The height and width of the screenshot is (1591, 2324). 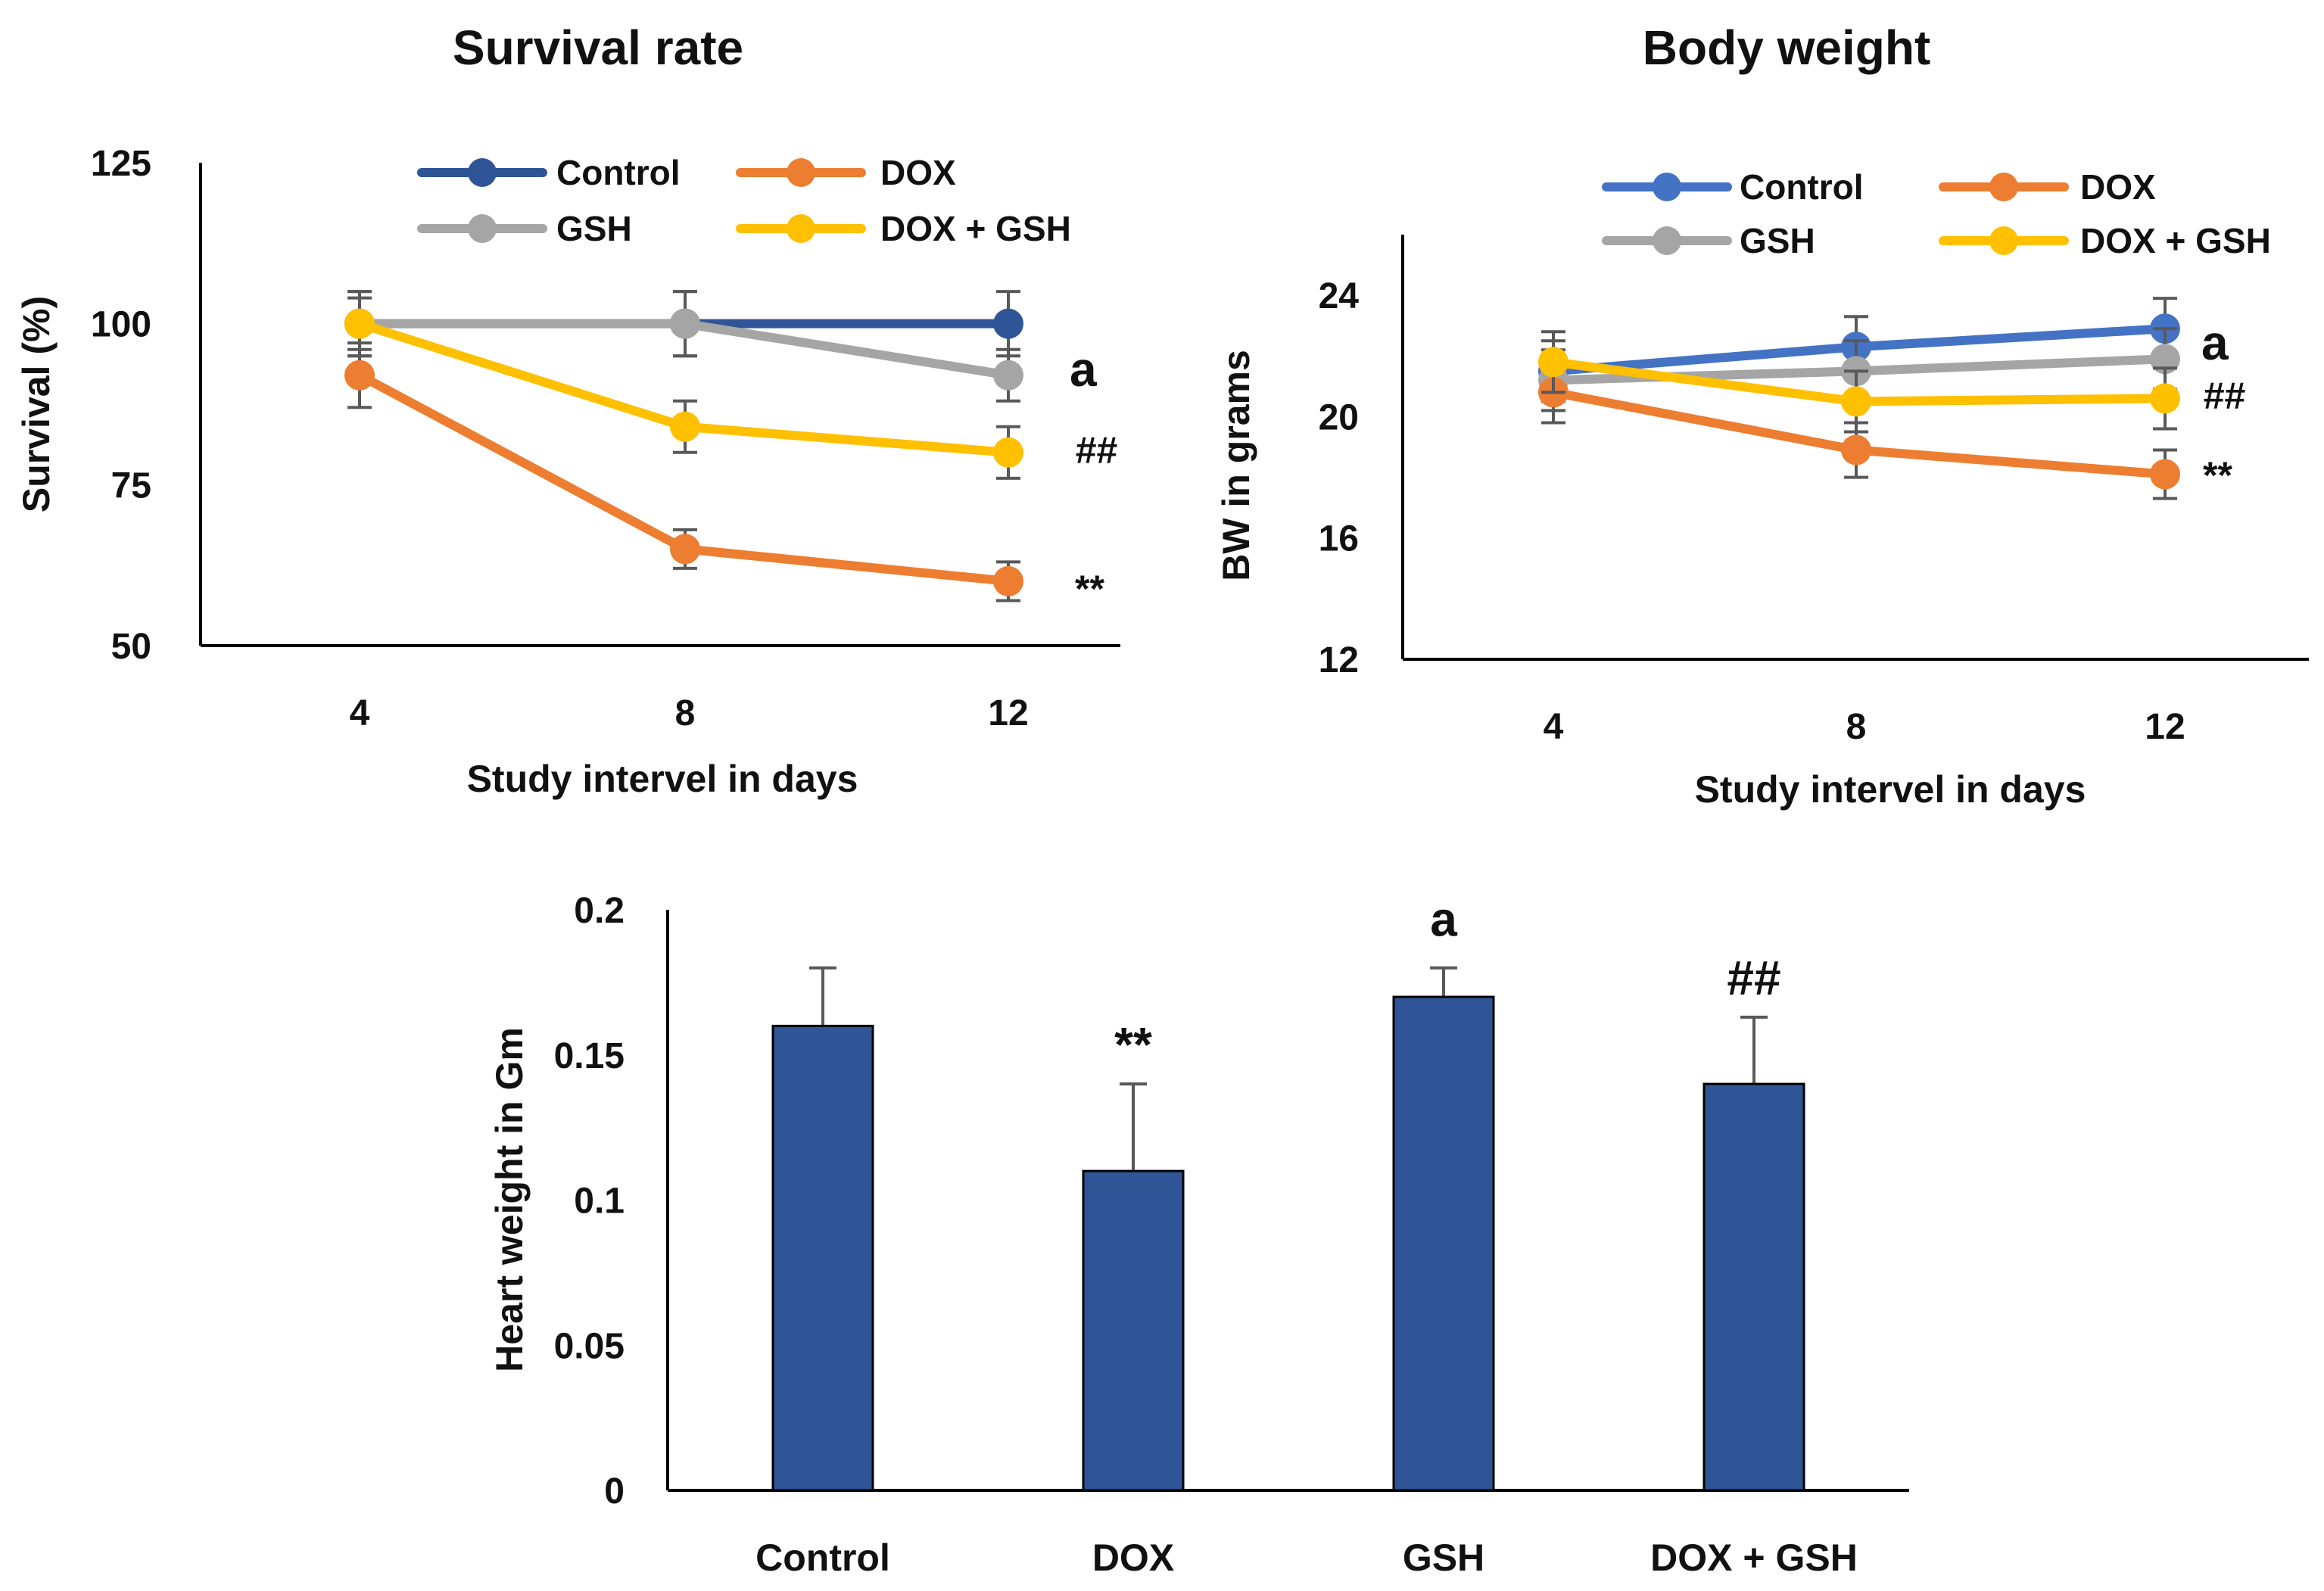 What do you see at coordinates (360, 713) in the screenshot?
I see `survival-x-tick-label: 4` at bounding box center [360, 713].